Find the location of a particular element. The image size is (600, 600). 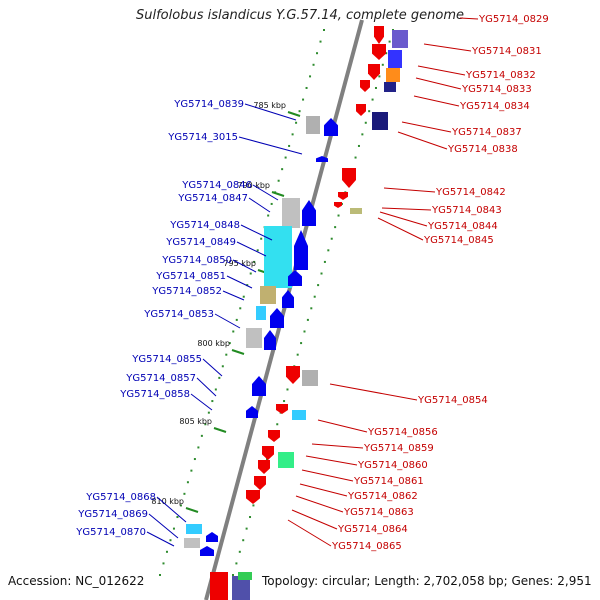

gene-label: YG5714_0857 is located at coordinates (160, 378).